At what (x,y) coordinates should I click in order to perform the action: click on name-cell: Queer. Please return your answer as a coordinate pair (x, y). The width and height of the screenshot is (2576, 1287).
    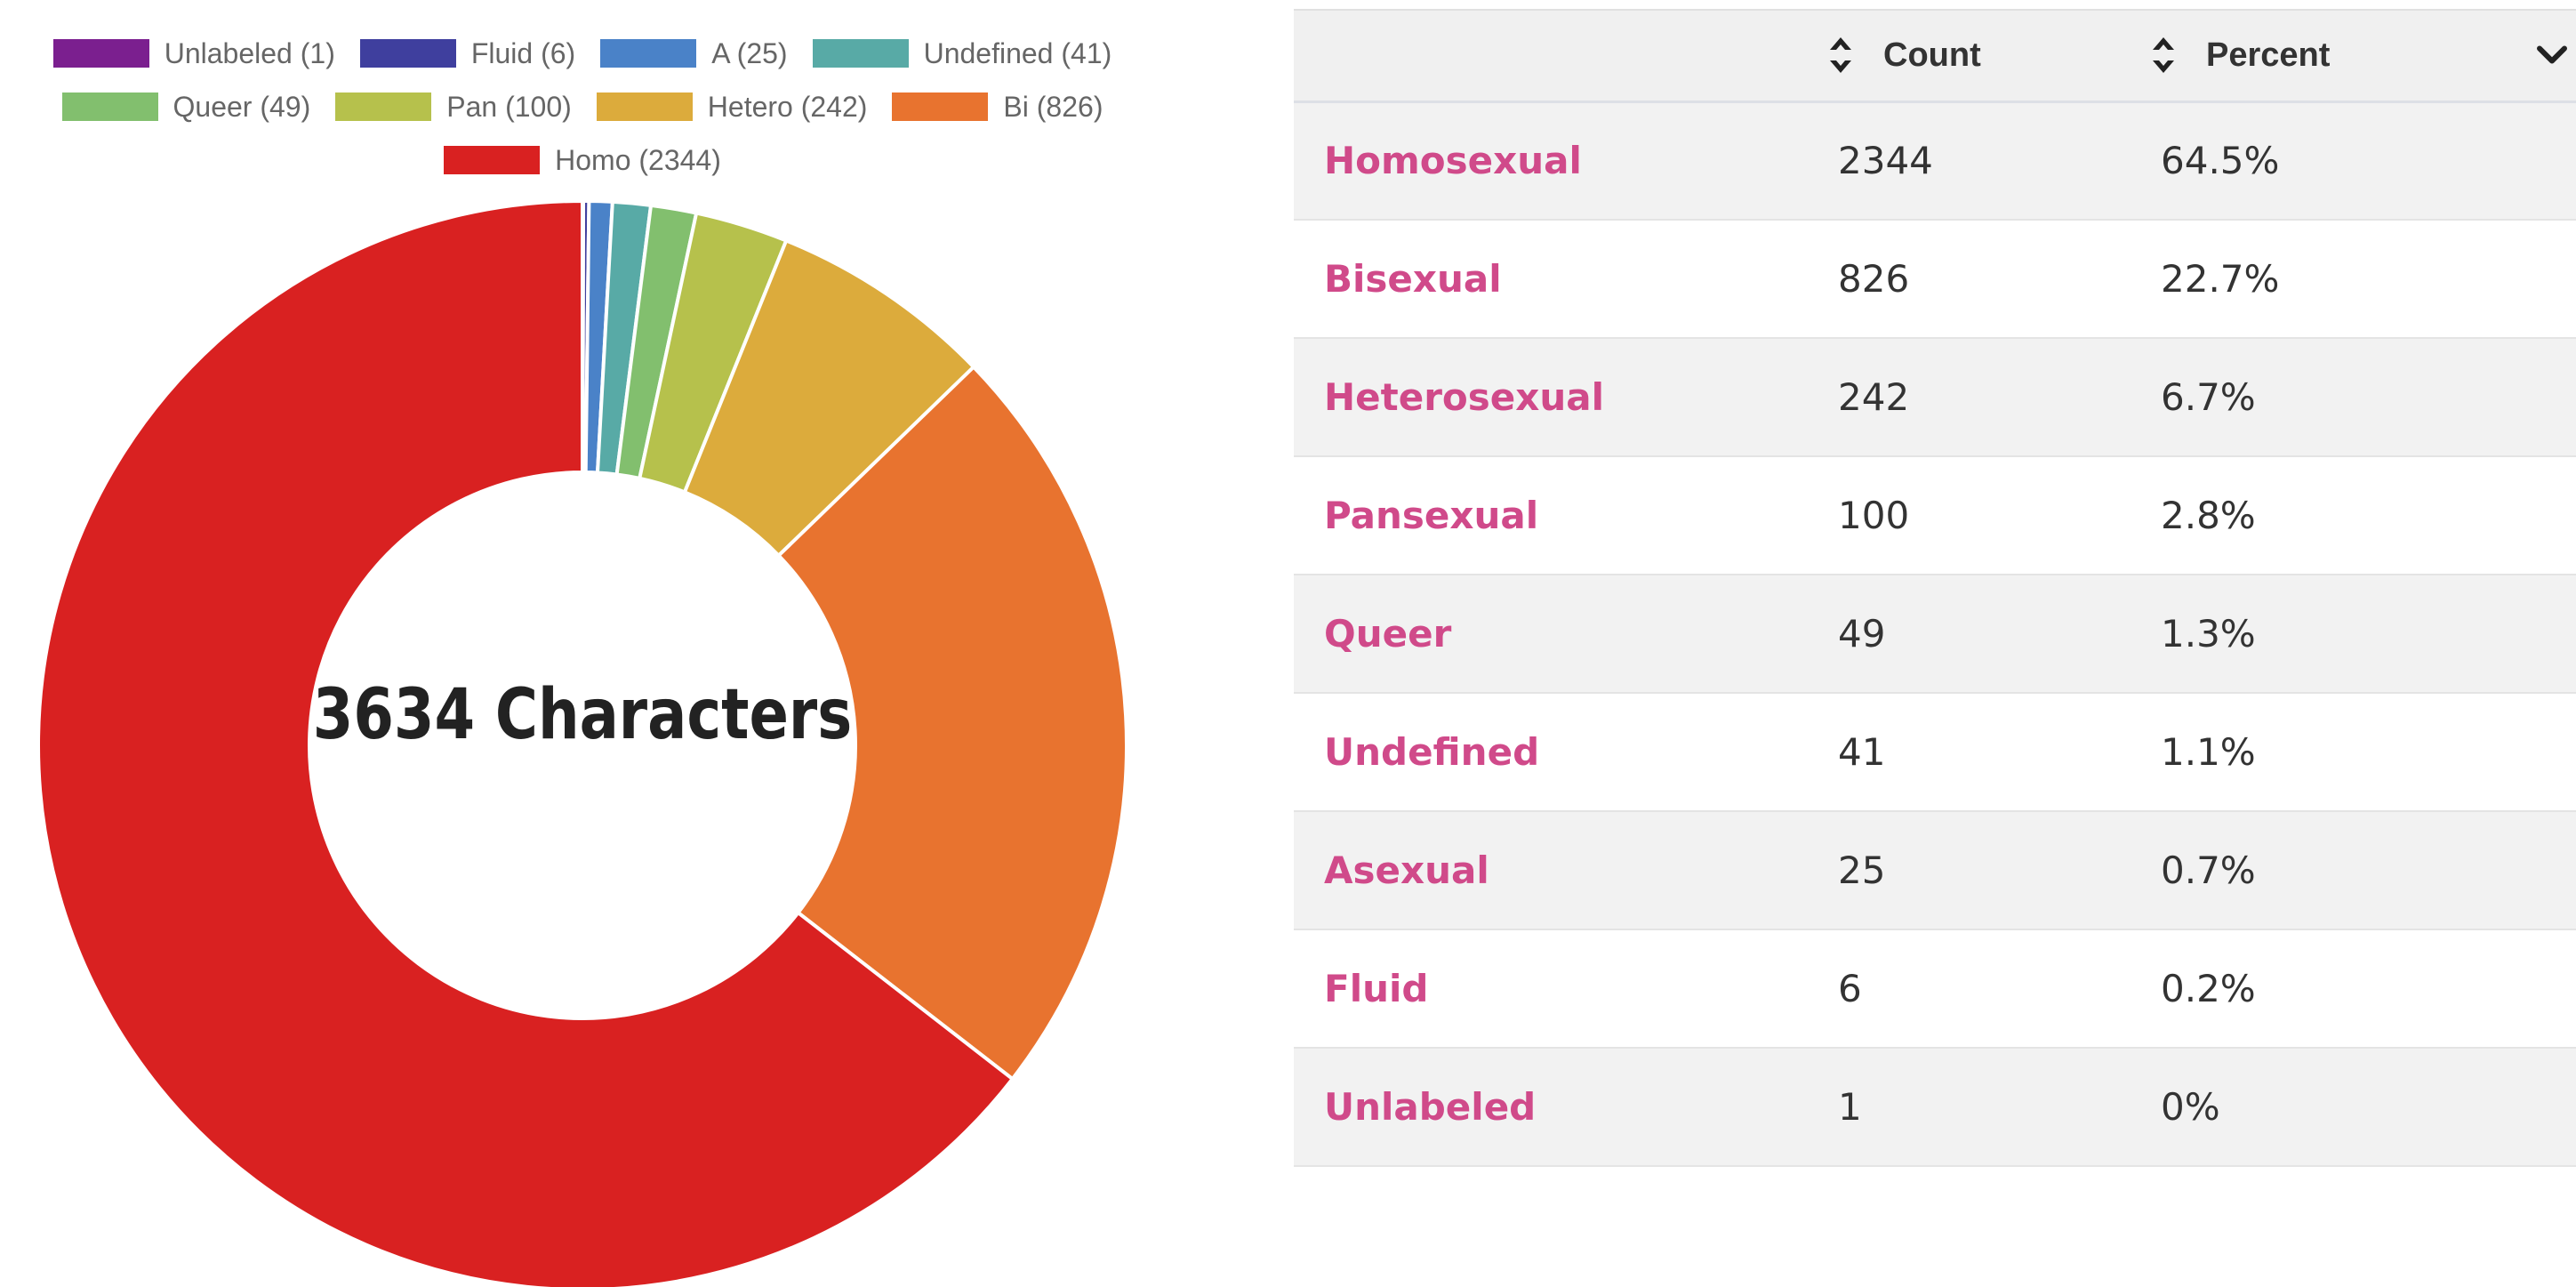
    Looking at the image, I should click on (1561, 634).